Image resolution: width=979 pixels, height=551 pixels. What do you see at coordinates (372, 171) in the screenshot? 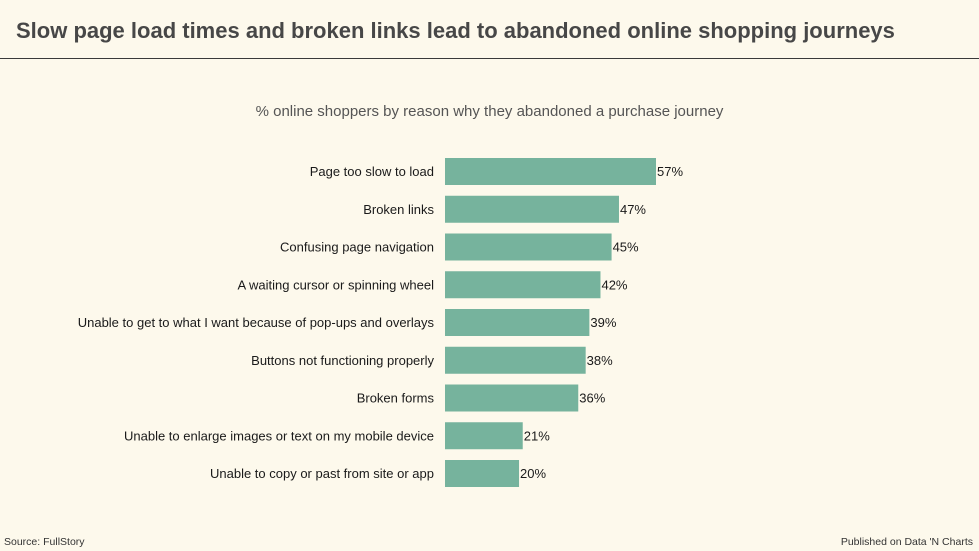
I see `category-label: Page too slow to load` at bounding box center [372, 171].